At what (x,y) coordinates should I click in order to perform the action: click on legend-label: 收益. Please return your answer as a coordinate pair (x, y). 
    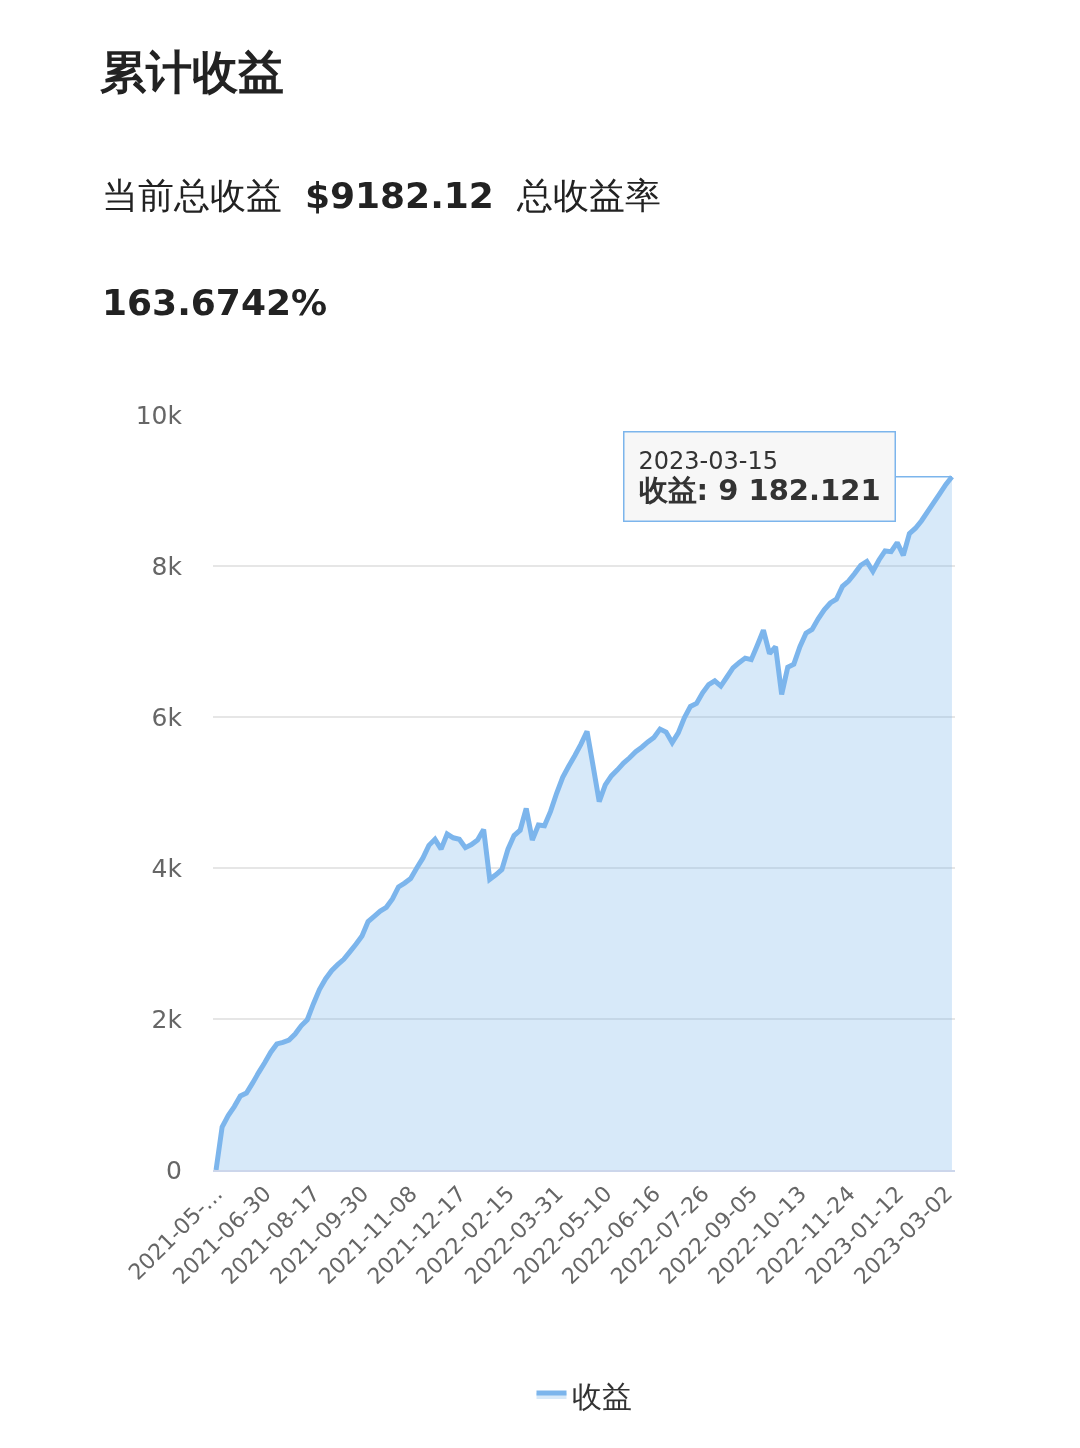
    Looking at the image, I should click on (601, 1396).